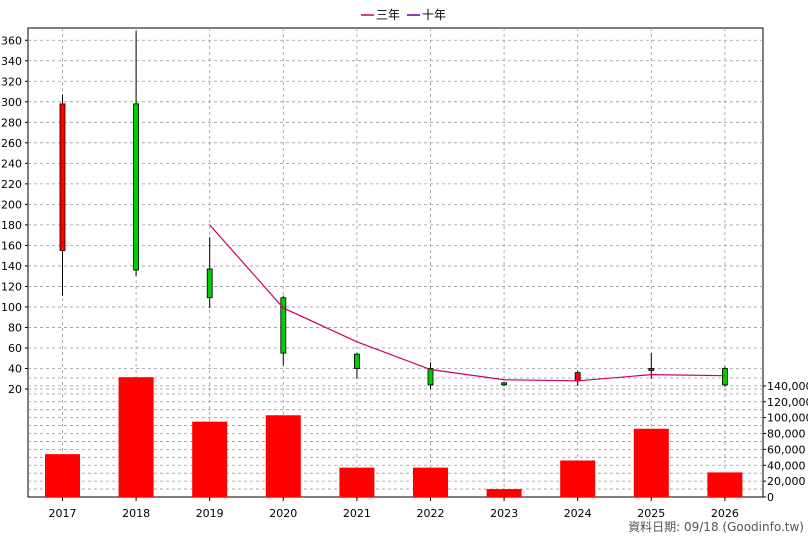 The width and height of the screenshot is (808, 540). I want to click on volume-tick-label: 0, so click(770, 497).